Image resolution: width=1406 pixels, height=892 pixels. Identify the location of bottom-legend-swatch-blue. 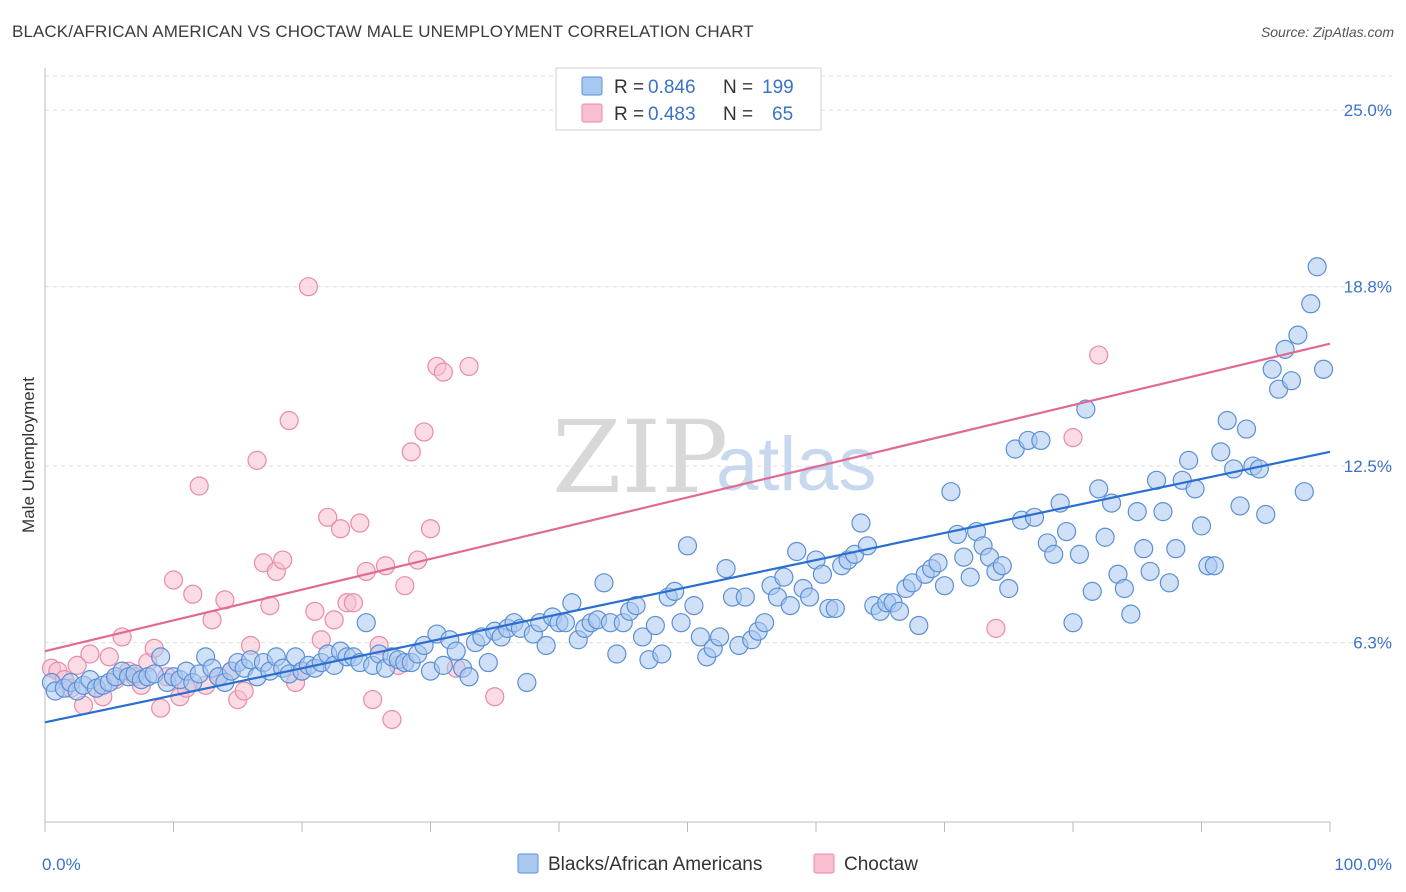
(528, 863).